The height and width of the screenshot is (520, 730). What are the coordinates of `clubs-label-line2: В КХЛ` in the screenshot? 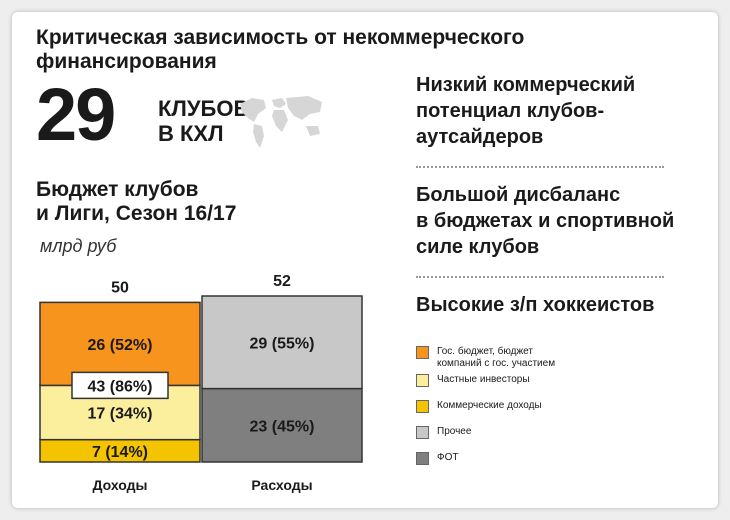 It's located at (191, 133).